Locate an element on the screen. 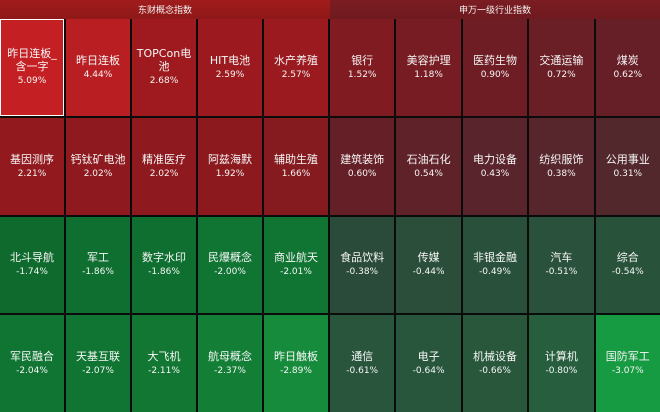 Image resolution: width=660 pixels, height=412 pixels. concept-tile: 商业航天 -2.01% is located at coordinates (296, 265).